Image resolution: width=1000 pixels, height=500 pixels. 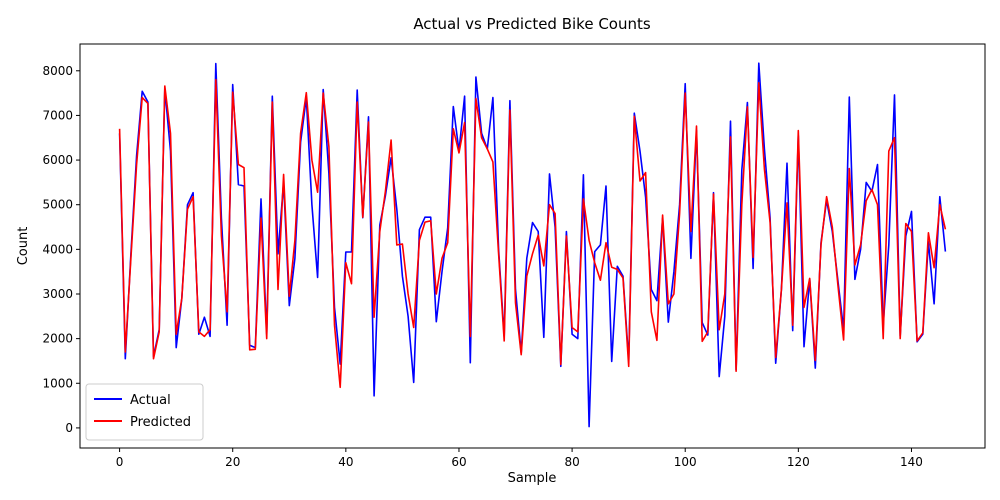 I want to click on x-axis: 0 20 40 60 80 100 120 140, so click(x=519, y=458).